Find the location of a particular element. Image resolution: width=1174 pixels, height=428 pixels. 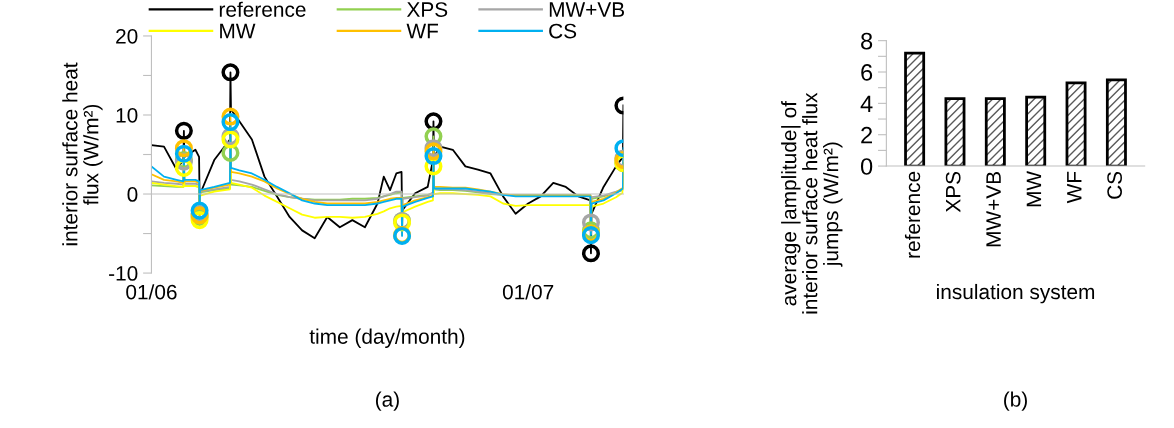

legend-label: MW+VB is located at coordinates (587, 9).